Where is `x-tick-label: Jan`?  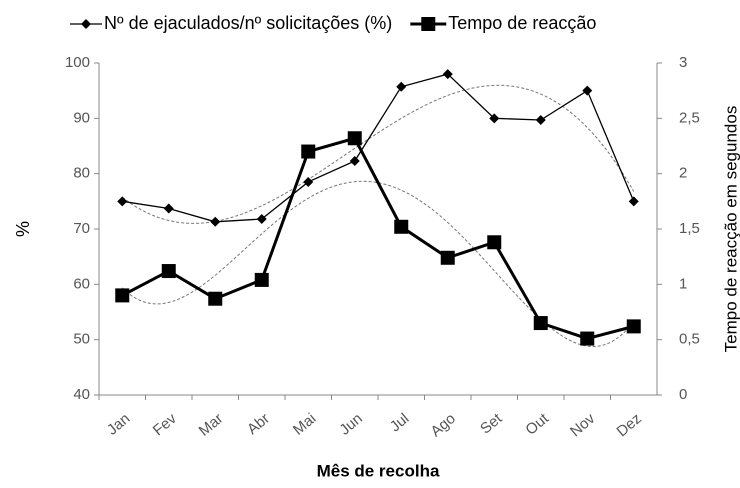 x-tick-label: Jan is located at coordinates (118, 424).